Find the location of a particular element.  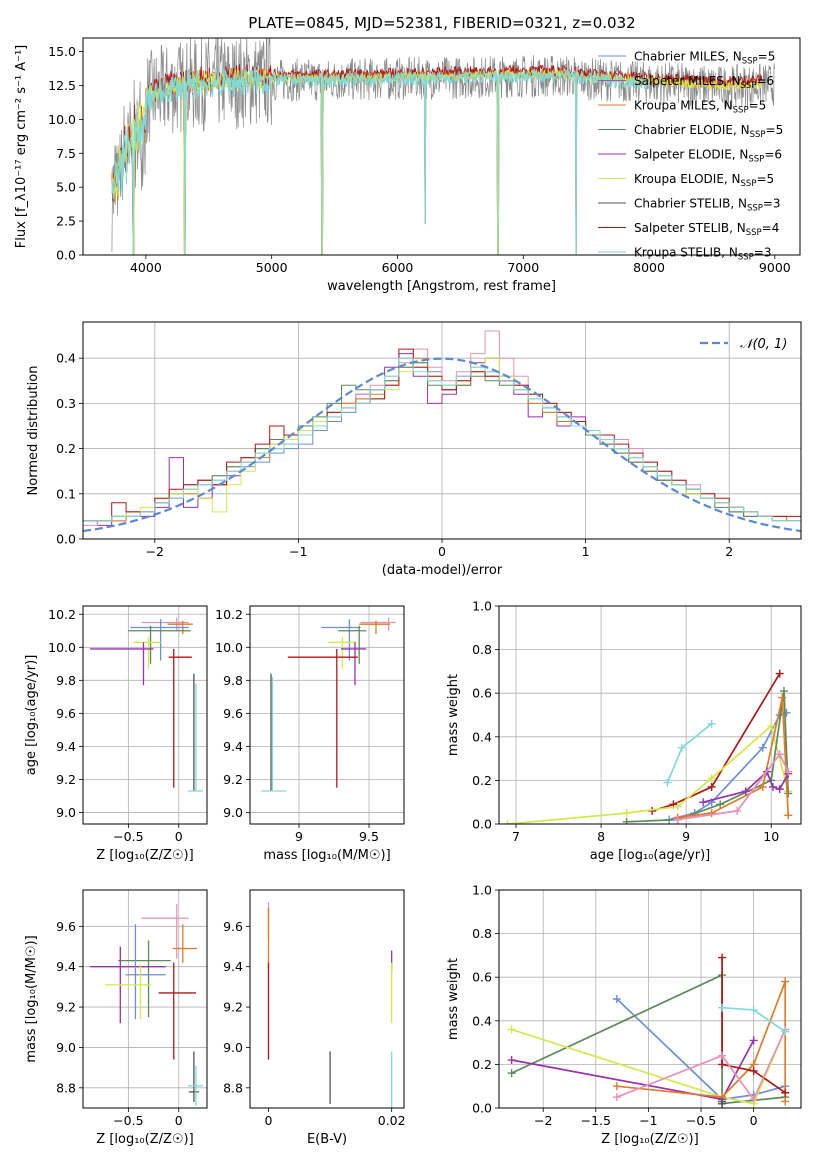

histogram-kroupa_stelib is located at coordinates (442, 448).